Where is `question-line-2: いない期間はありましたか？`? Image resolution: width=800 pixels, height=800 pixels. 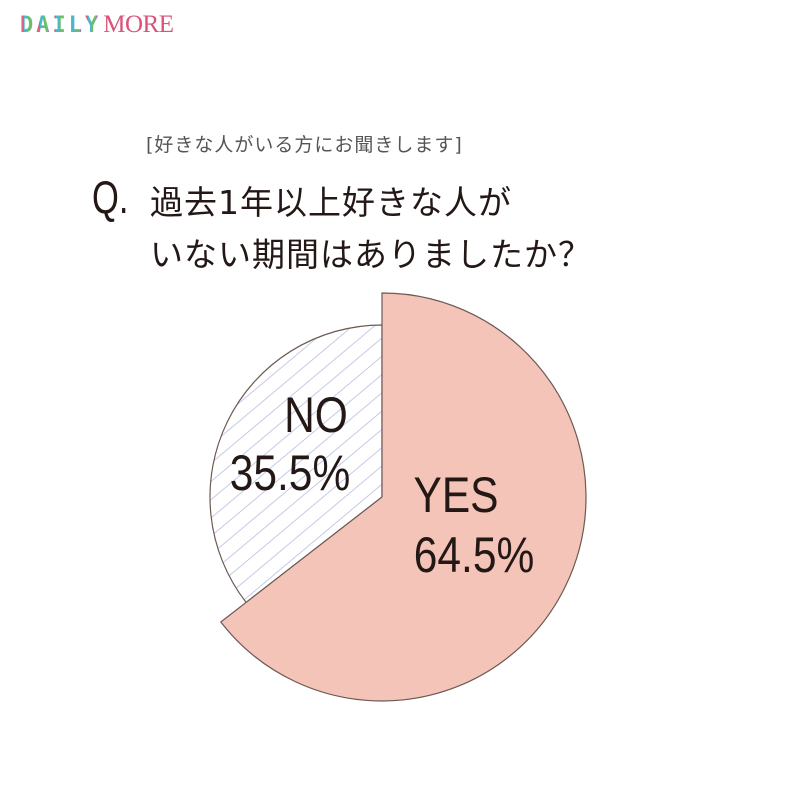 question-line-2: いない期間はありましたか？ is located at coordinates (371, 254).